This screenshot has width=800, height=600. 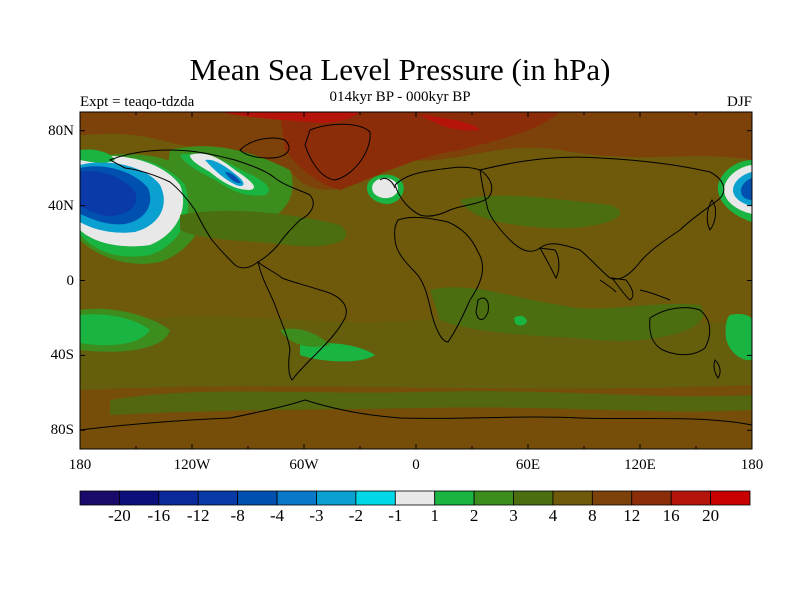 What do you see at coordinates (400, 97) in the screenshot?
I see `plot-subtitle: 014kyr BP - 000kyr BP` at bounding box center [400, 97].